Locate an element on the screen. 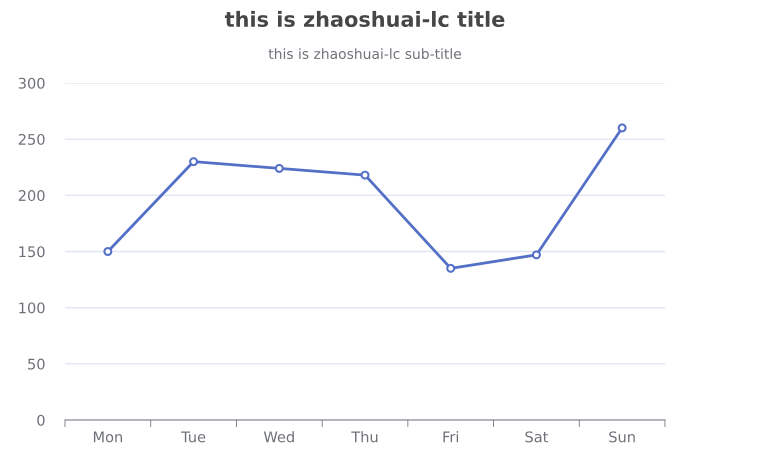 Image resolution: width=762 pixels, height=457 pixels. x-tick-label: Mon is located at coordinates (108, 437).